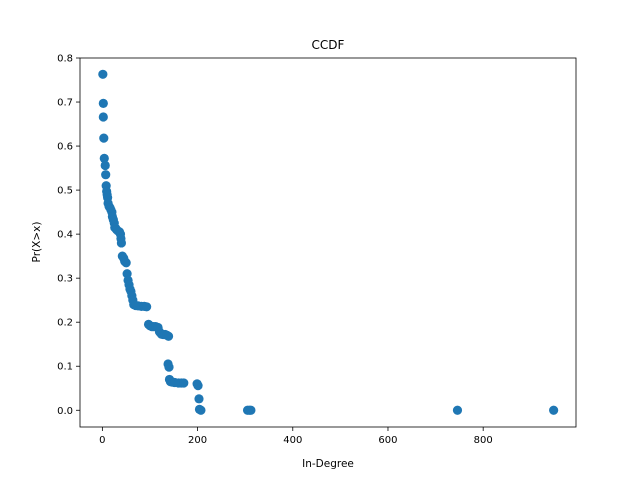 This screenshot has width=640, height=480. What do you see at coordinates (65, 191) in the screenshot?
I see `y-tick-label-5: 0.5` at bounding box center [65, 191].